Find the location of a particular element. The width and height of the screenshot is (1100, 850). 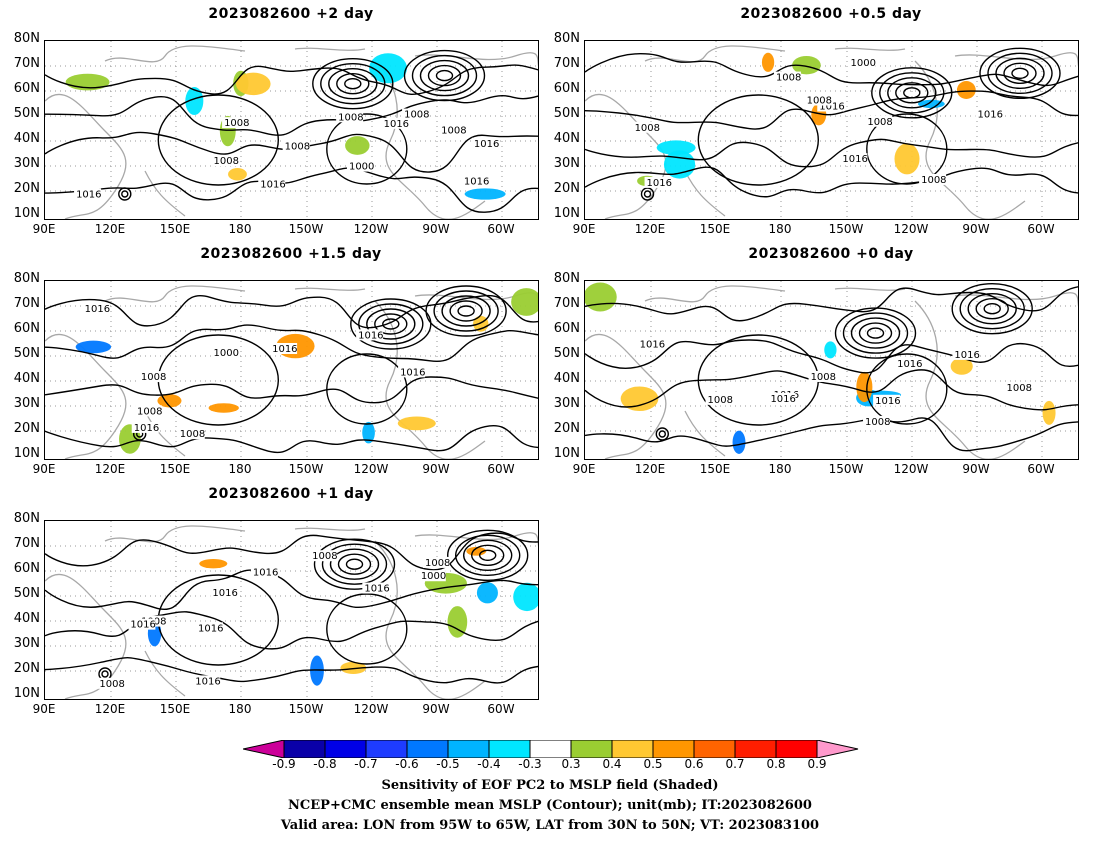

panel-title-plus15: 2023082600 +1.5 day is located at coordinates (291, 254).